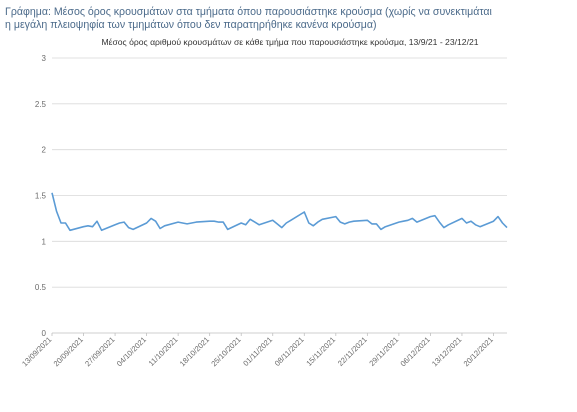 The height and width of the screenshot is (412, 577). Describe the element at coordinates (352, 351) in the screenshot. I see `x-tick-label: 22/11/2021` at that location.